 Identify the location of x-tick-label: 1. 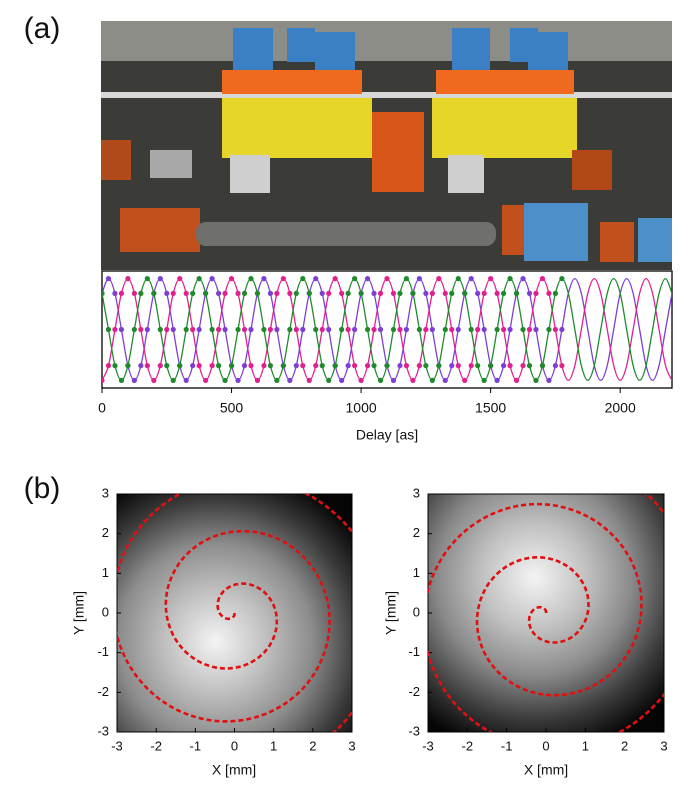
(273, 745).